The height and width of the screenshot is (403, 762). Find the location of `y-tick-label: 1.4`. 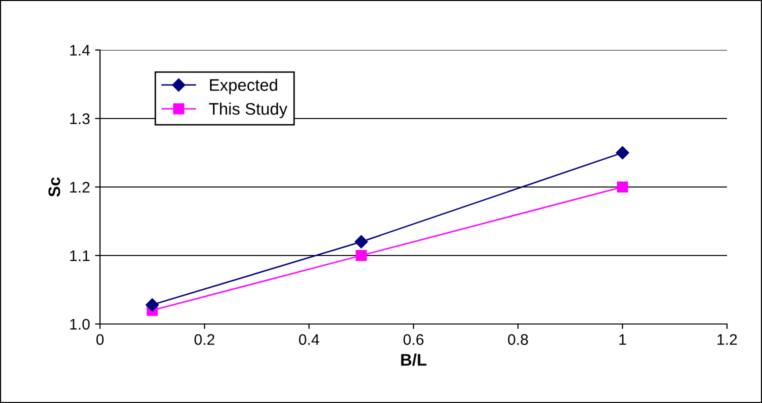

y-tick-label: 1.4 is located at coordinates (80, 50).